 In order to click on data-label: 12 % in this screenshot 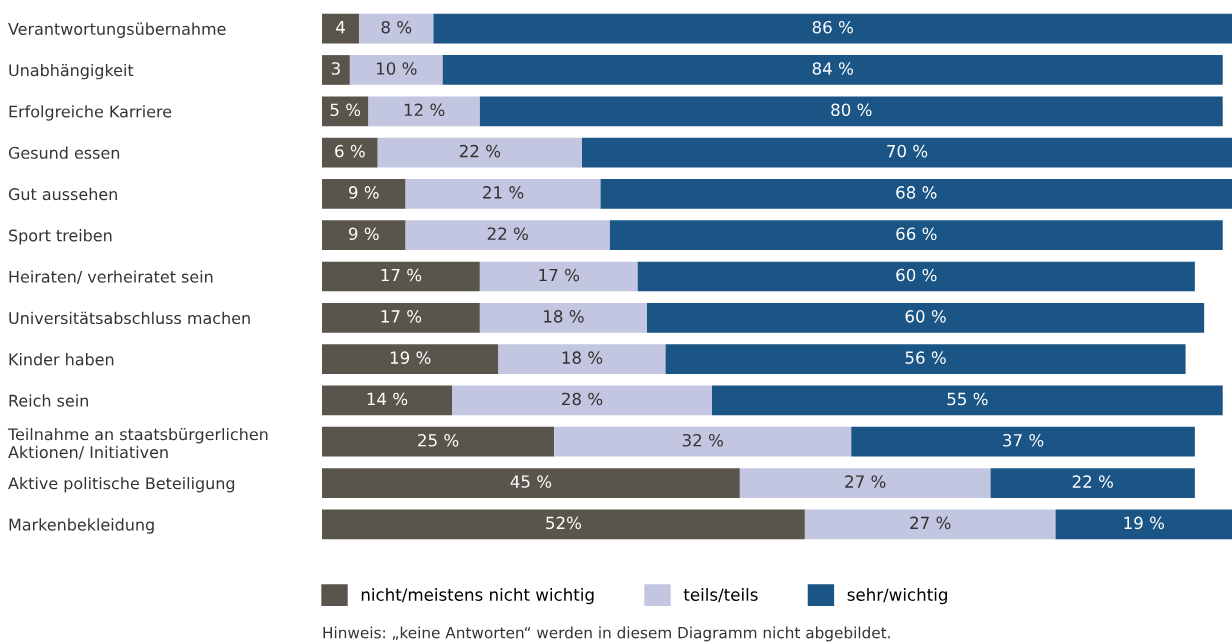, I will do `click(424, 110)`.